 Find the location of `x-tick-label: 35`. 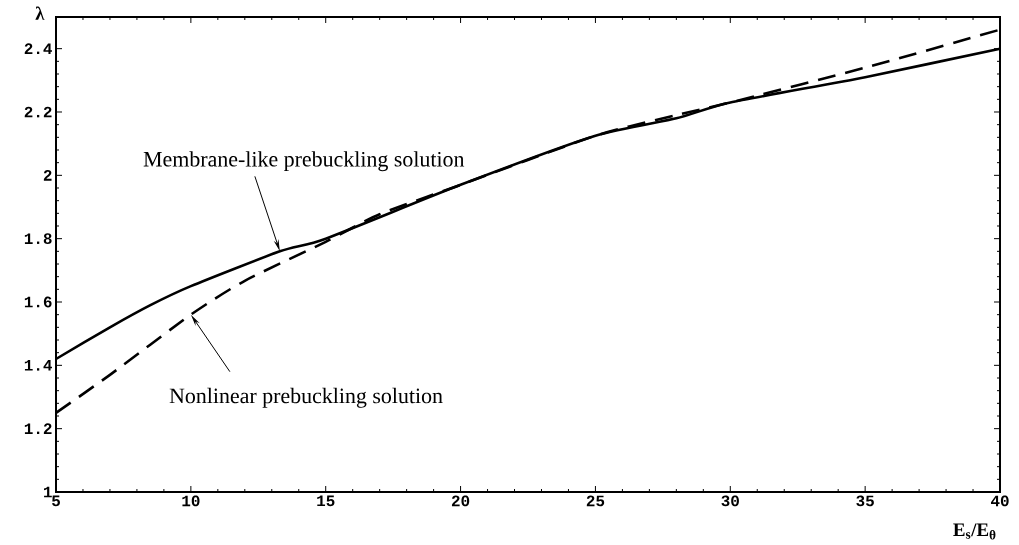

x-tick-label: 35 is located at coordinates (865, 501).